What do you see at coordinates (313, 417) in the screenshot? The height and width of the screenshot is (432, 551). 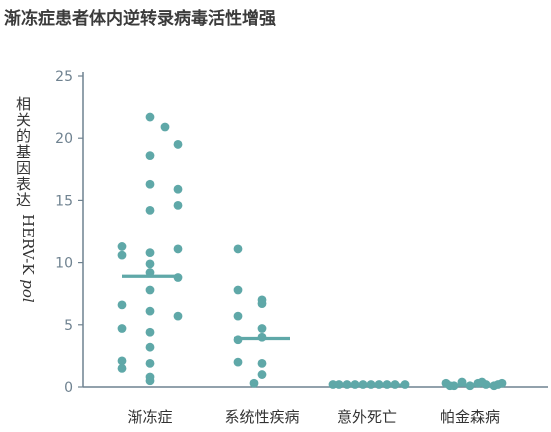 I see `x-axis-categories: 渐冻症 系统性疾病 意外死亡 帕金森病` at bounding box center [313, 417].